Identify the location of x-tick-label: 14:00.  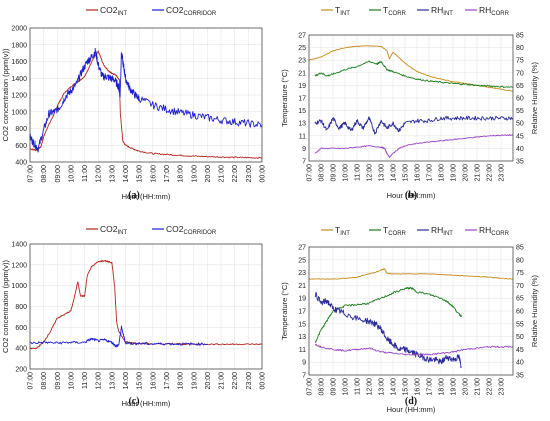
(126, 381).